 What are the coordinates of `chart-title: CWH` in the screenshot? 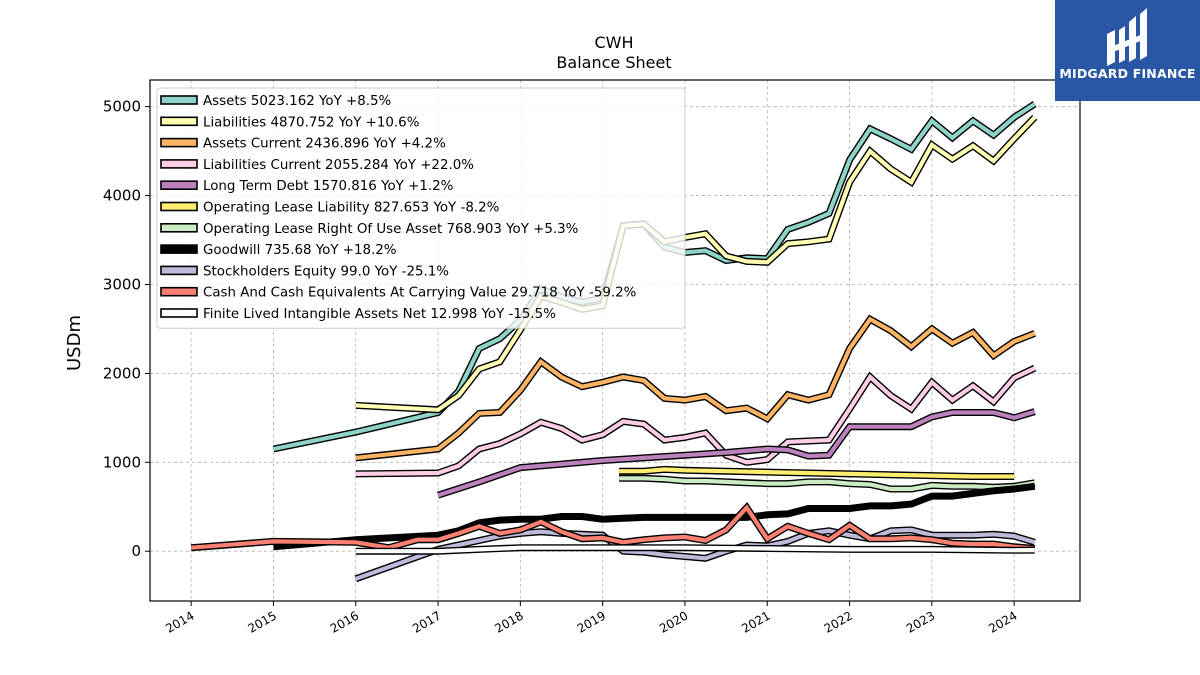 It's located at (613, 42).